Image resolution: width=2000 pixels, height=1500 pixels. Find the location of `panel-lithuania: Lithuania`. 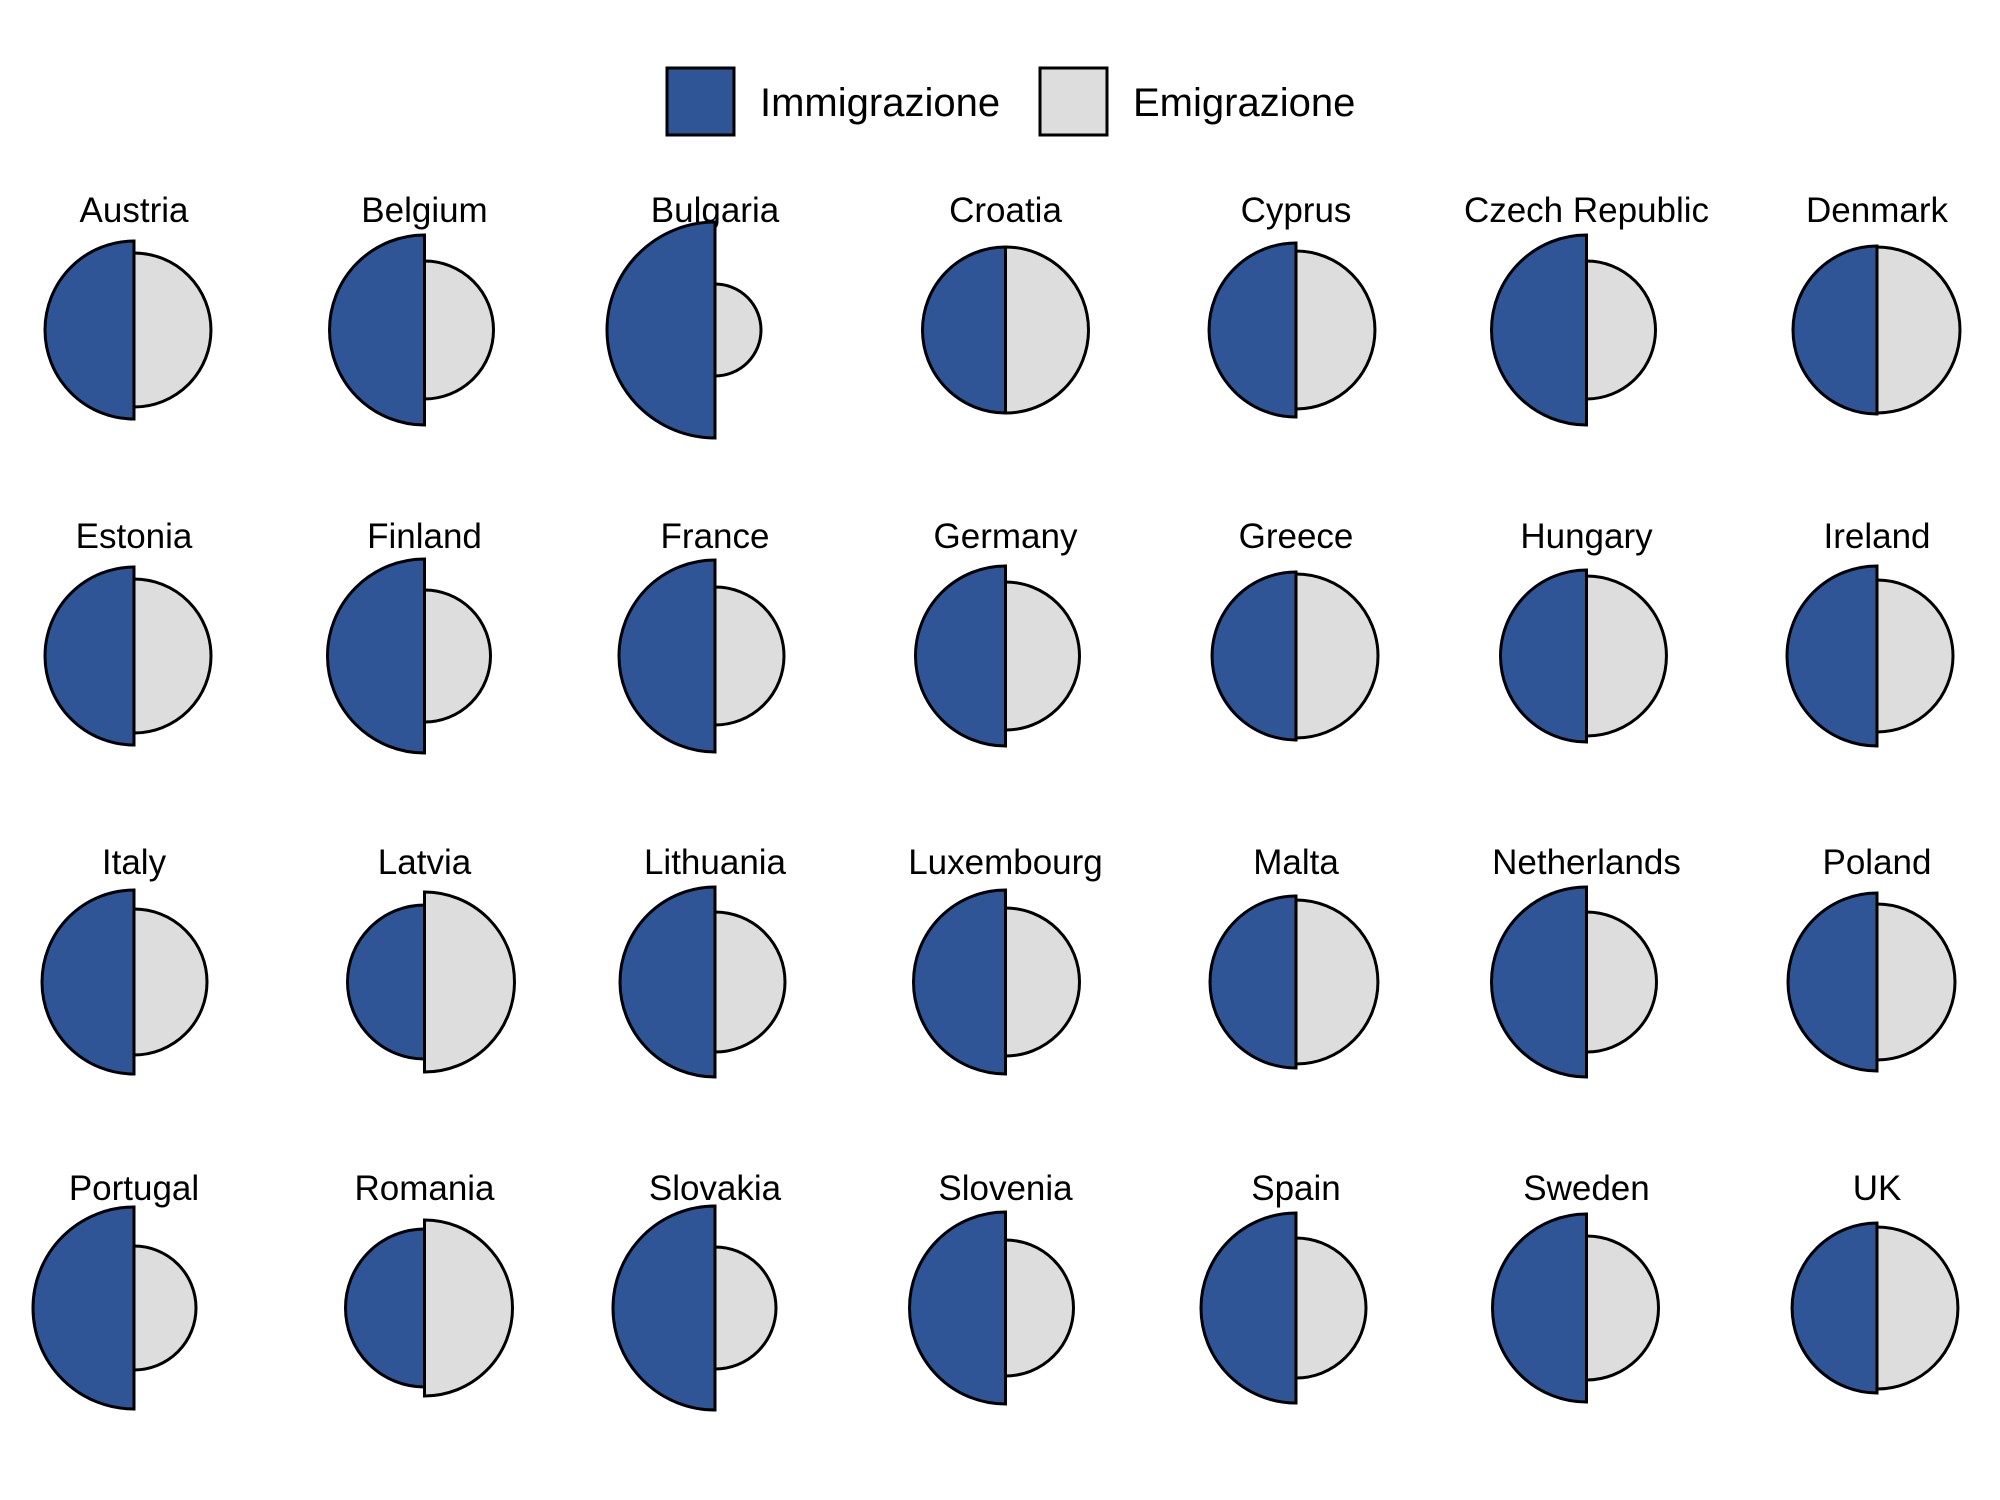

panel-lithuania: Lithuania is located at coordinates (702, 961).